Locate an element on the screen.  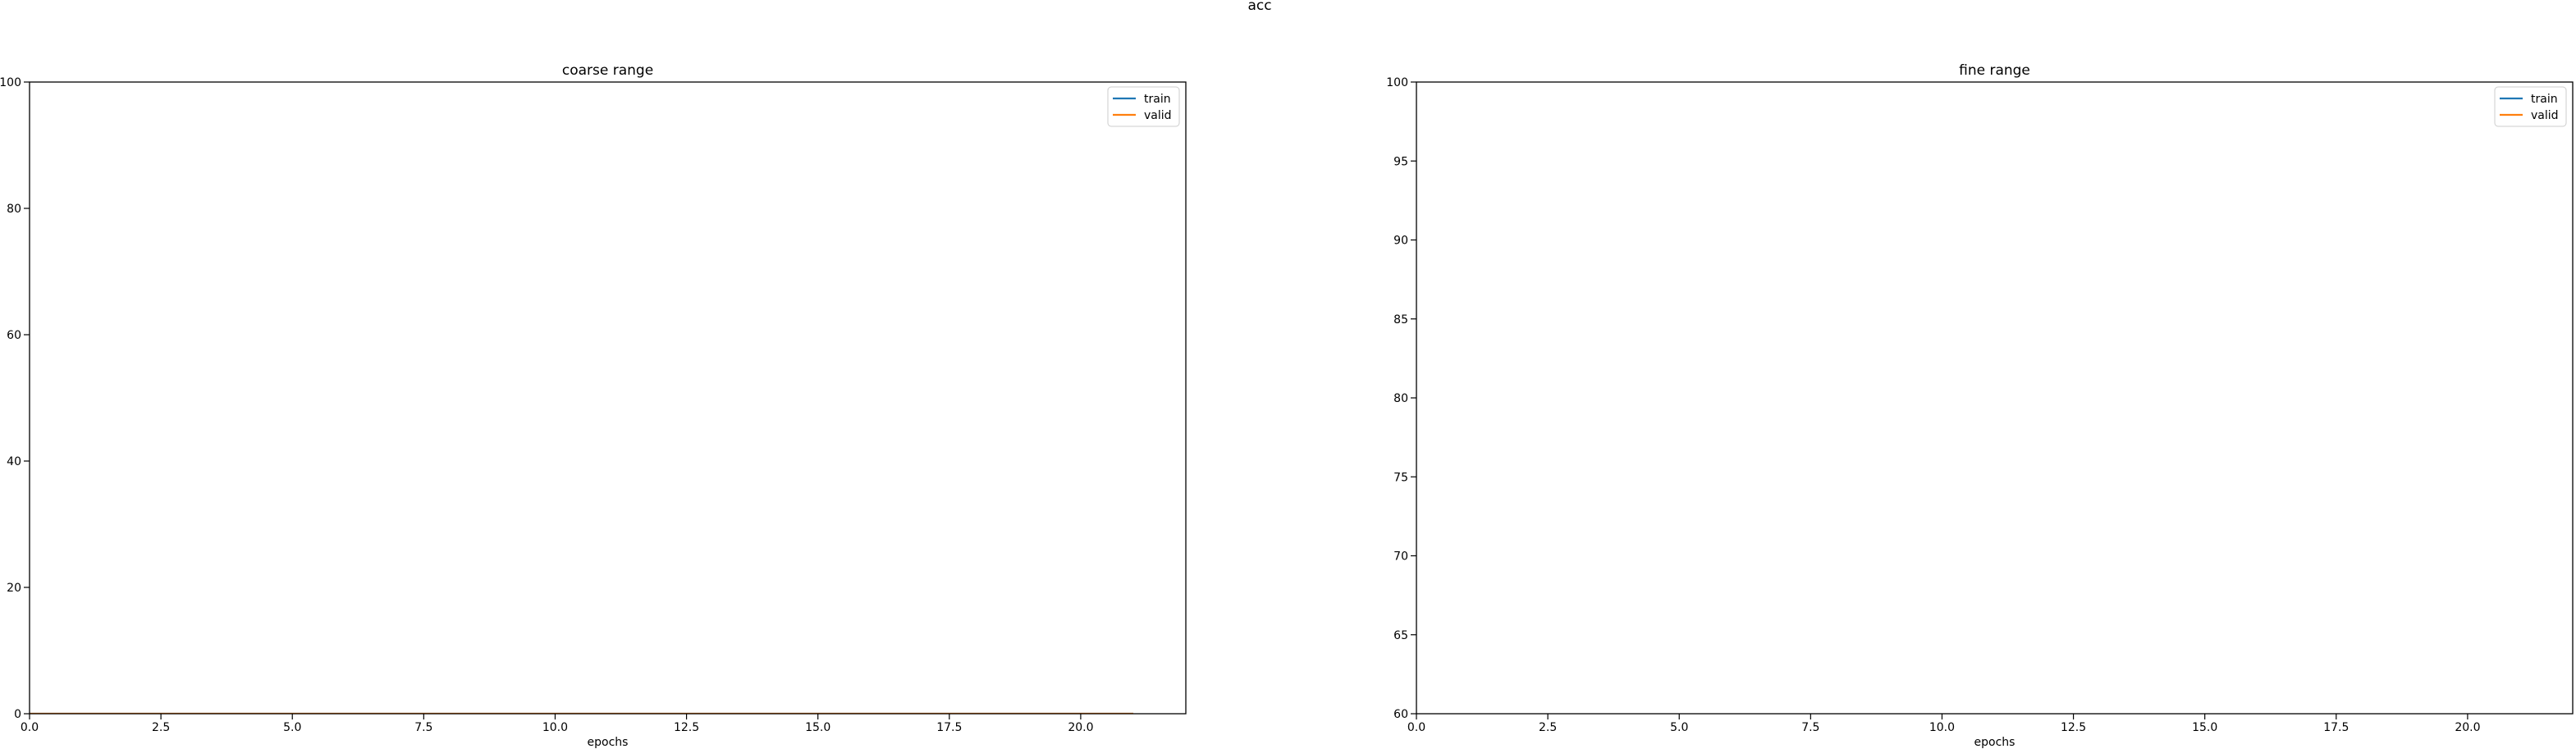
y-tick-label: 20 is located at coordinates (14, 588).